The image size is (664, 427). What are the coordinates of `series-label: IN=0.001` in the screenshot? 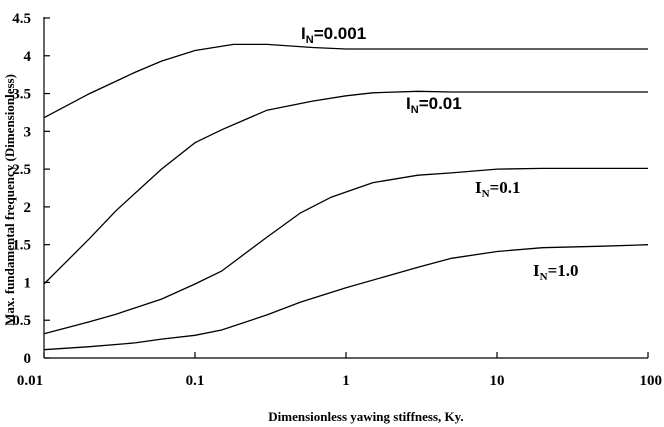 It's located at (333, 35).